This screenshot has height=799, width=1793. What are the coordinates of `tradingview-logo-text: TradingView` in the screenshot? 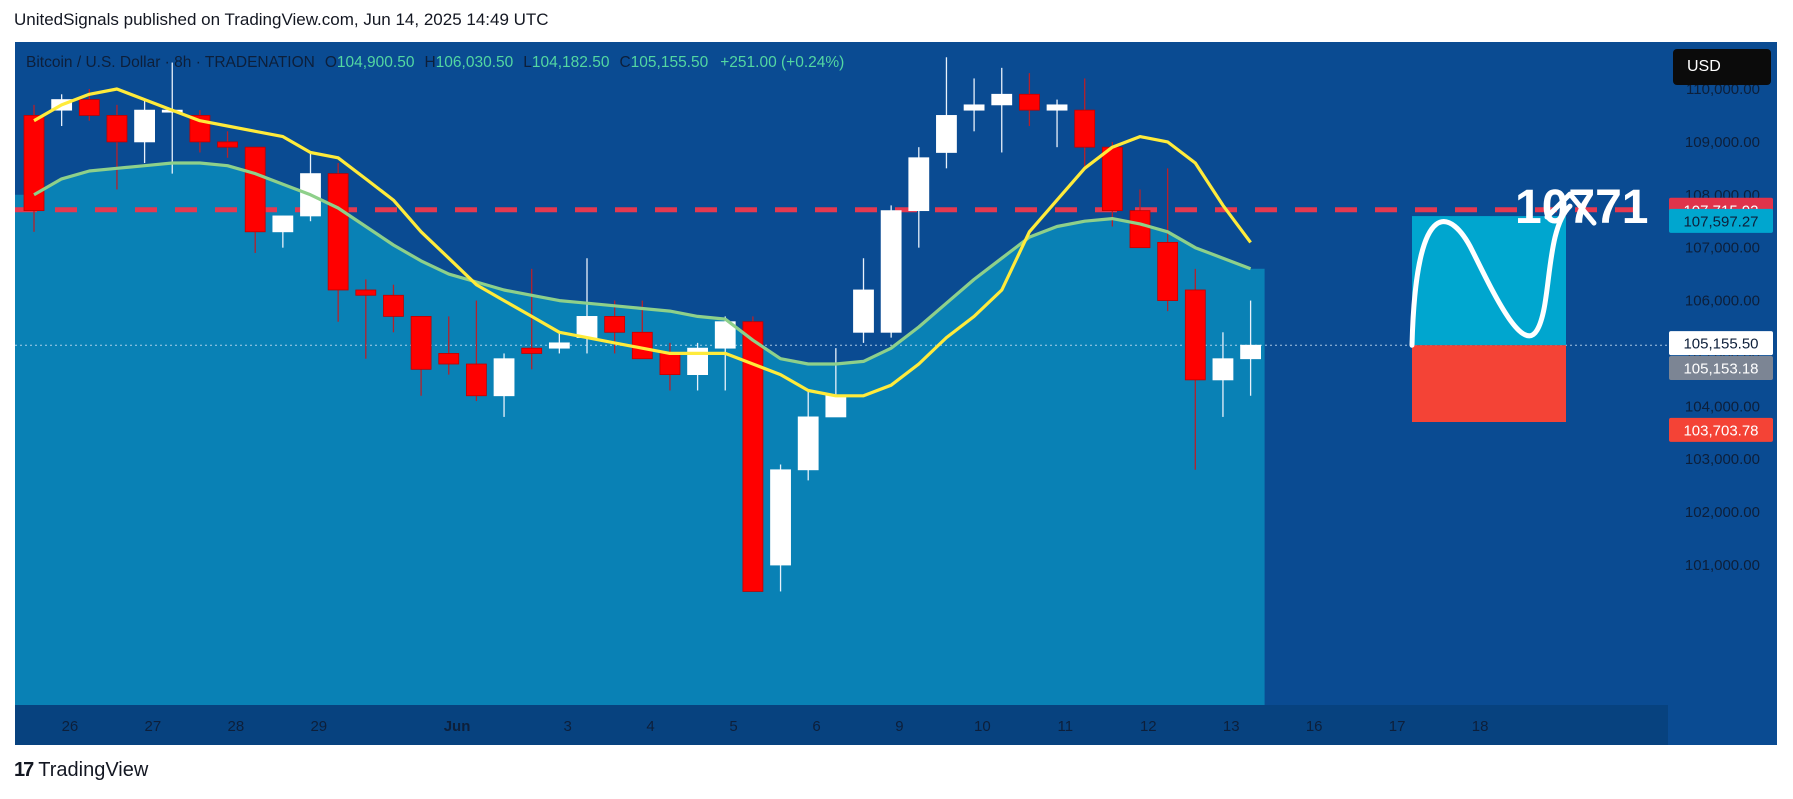 It's located at (93, 770).